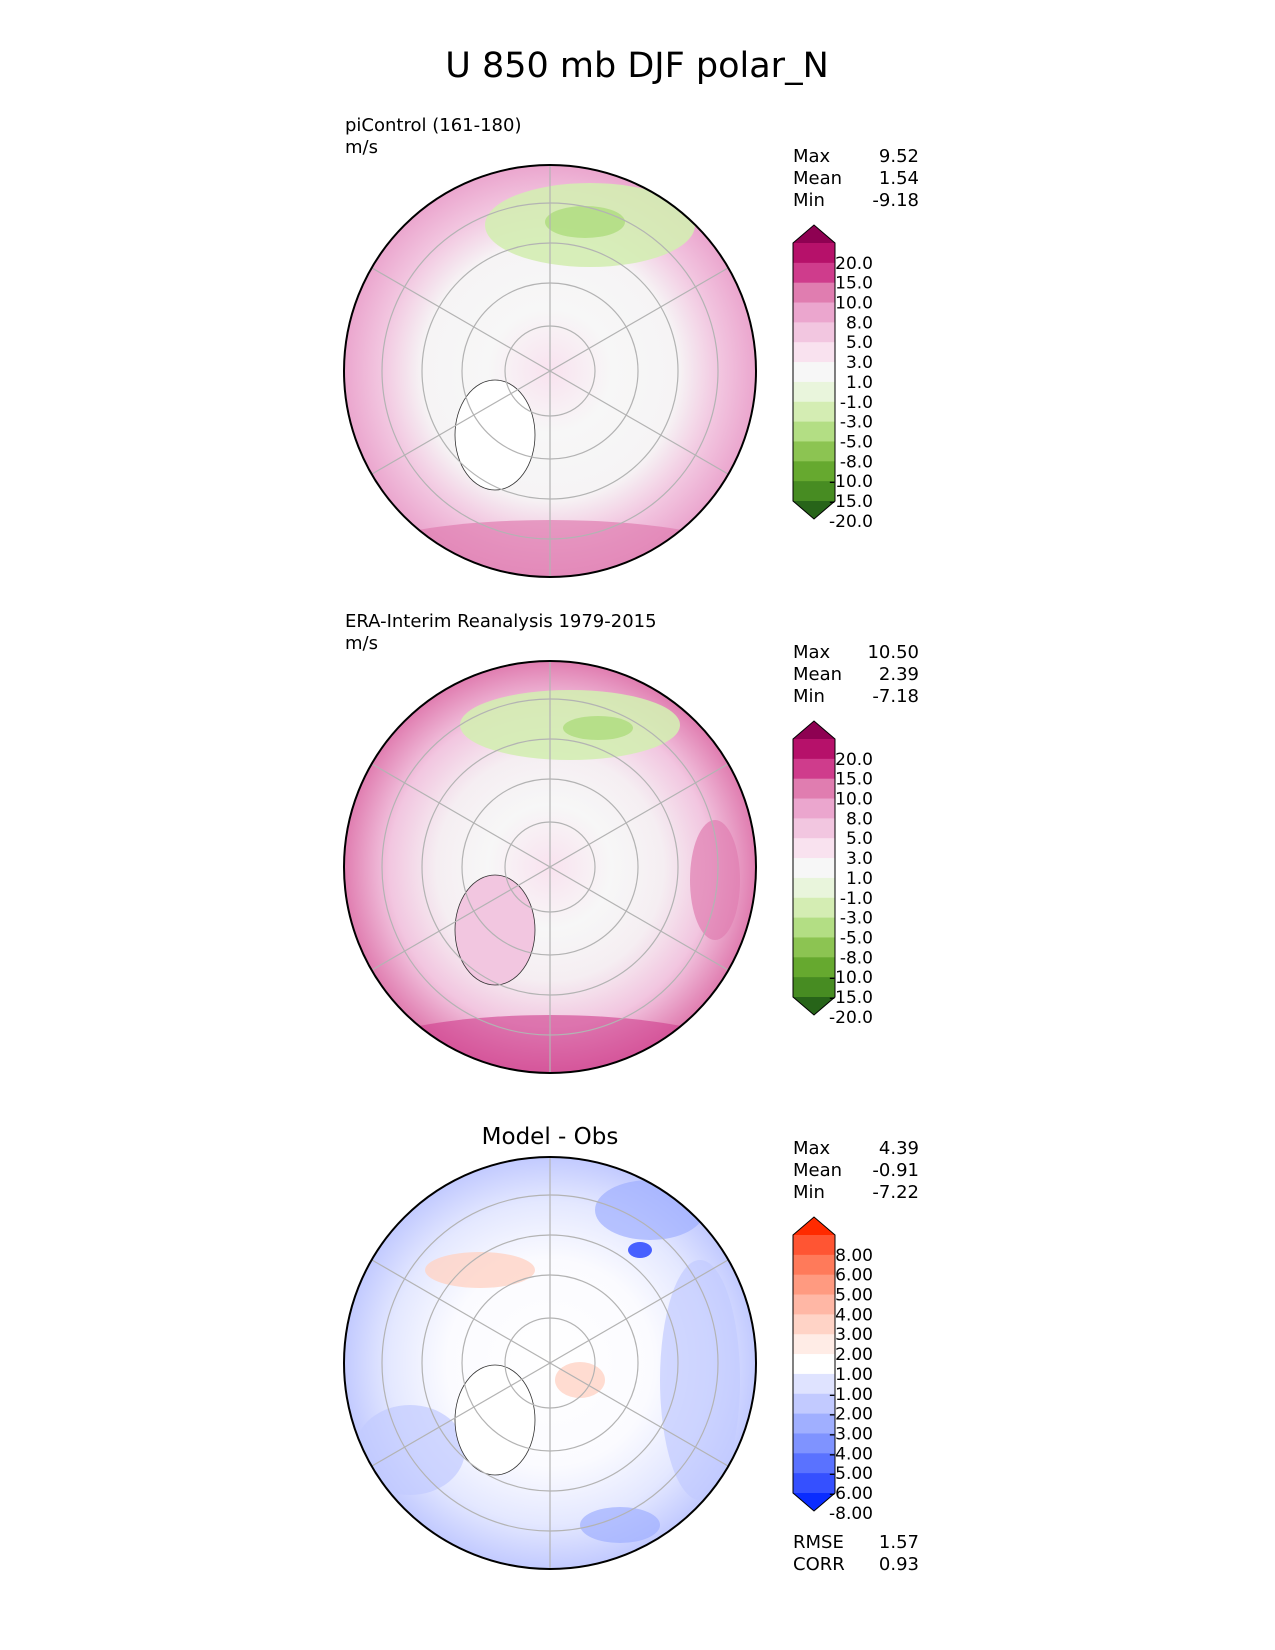 This screenshot has width=1275, height=1650. What do you see at coordinates (585, 222) in the screenshot?
I see `map-model-green-core` at bounding box center [585, 222].